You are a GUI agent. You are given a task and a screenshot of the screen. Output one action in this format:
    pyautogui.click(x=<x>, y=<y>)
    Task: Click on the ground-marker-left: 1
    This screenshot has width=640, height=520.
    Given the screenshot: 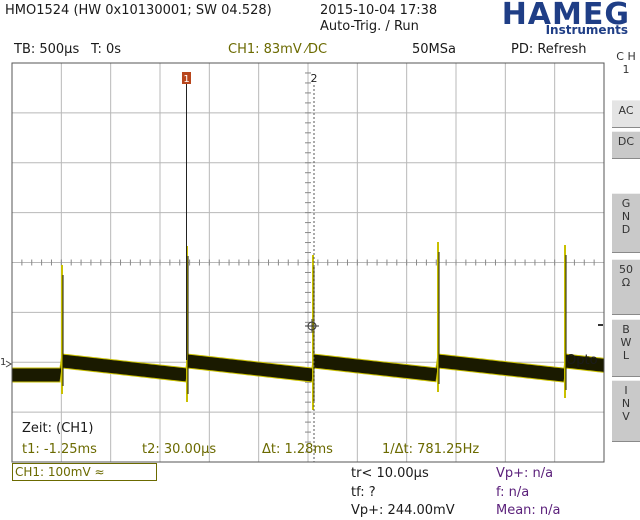 What is the action you would take?
    pyautogui.click(x=6, y=362)
    